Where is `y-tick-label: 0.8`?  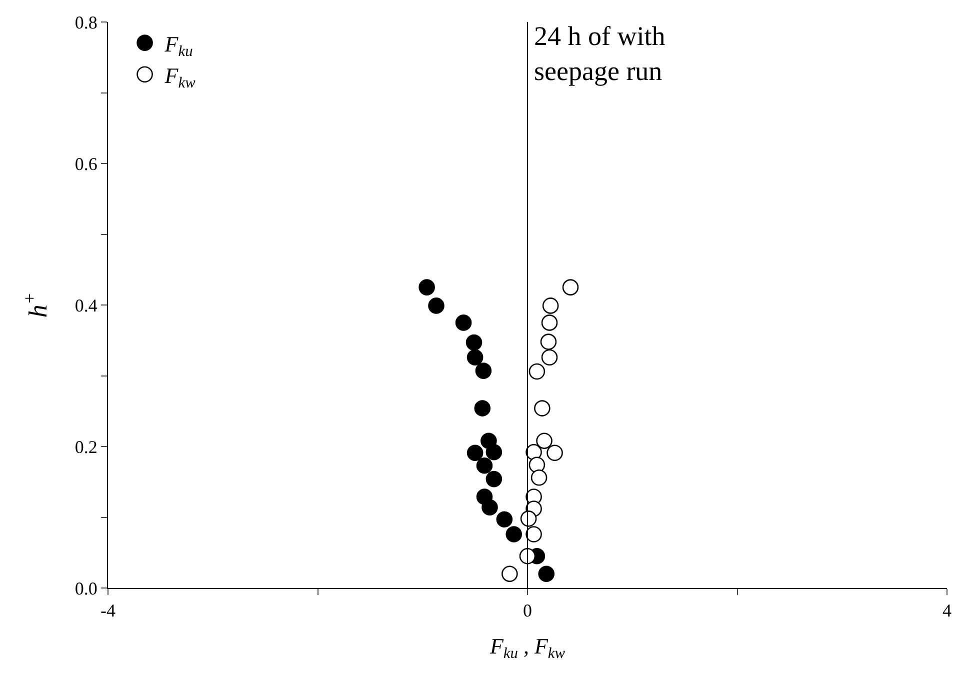
y-tick-label: 0.8 is located at coordinates (86, 22).